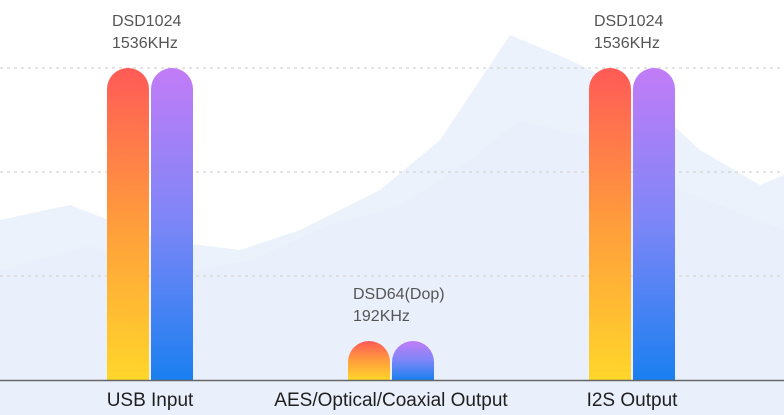  I want to click on data-label: 192KHz, so click(381, 316).